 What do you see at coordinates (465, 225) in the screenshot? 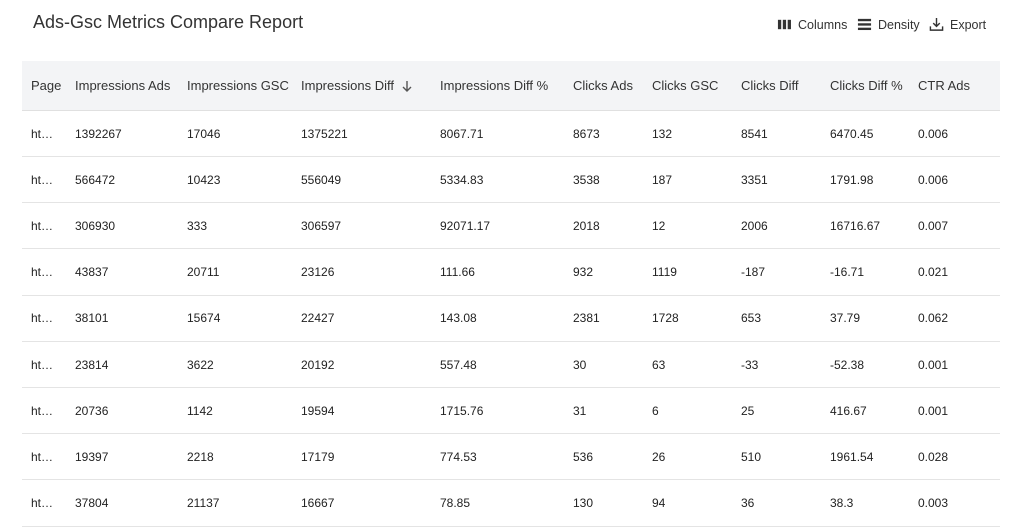
I see `table-cell: 92071.17` at bounding box center [465, 225].